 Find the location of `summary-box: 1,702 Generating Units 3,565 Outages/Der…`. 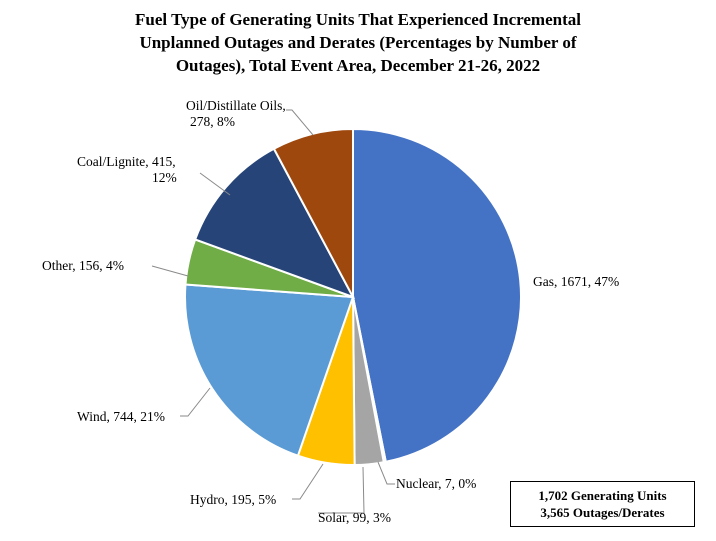

summary-box: 1,702 Generating Units 3,565 Outages/Der… is located at coordinates (602, 504).